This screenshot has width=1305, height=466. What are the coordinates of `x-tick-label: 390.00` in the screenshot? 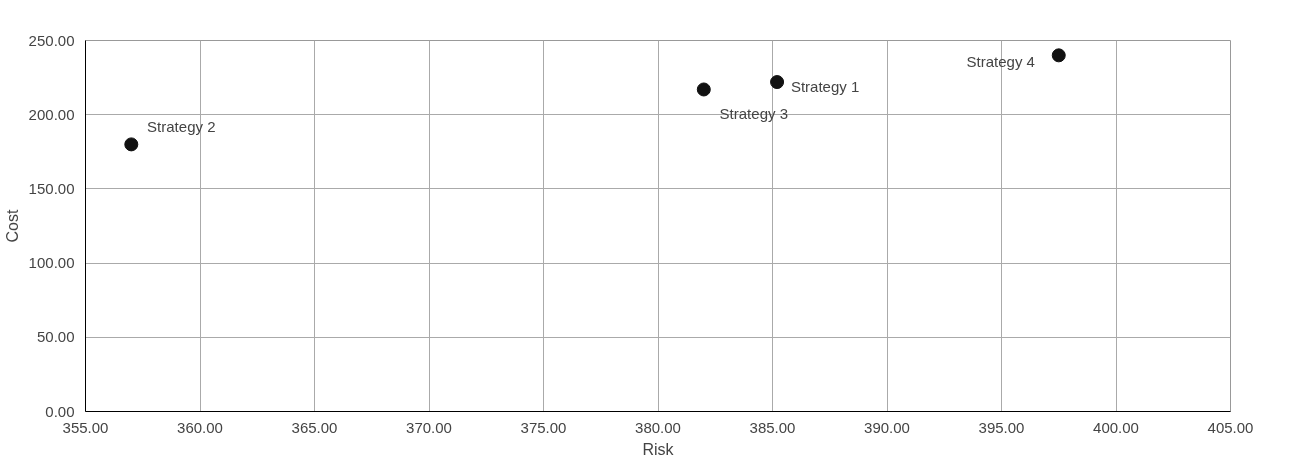 It's located at (887, 427).